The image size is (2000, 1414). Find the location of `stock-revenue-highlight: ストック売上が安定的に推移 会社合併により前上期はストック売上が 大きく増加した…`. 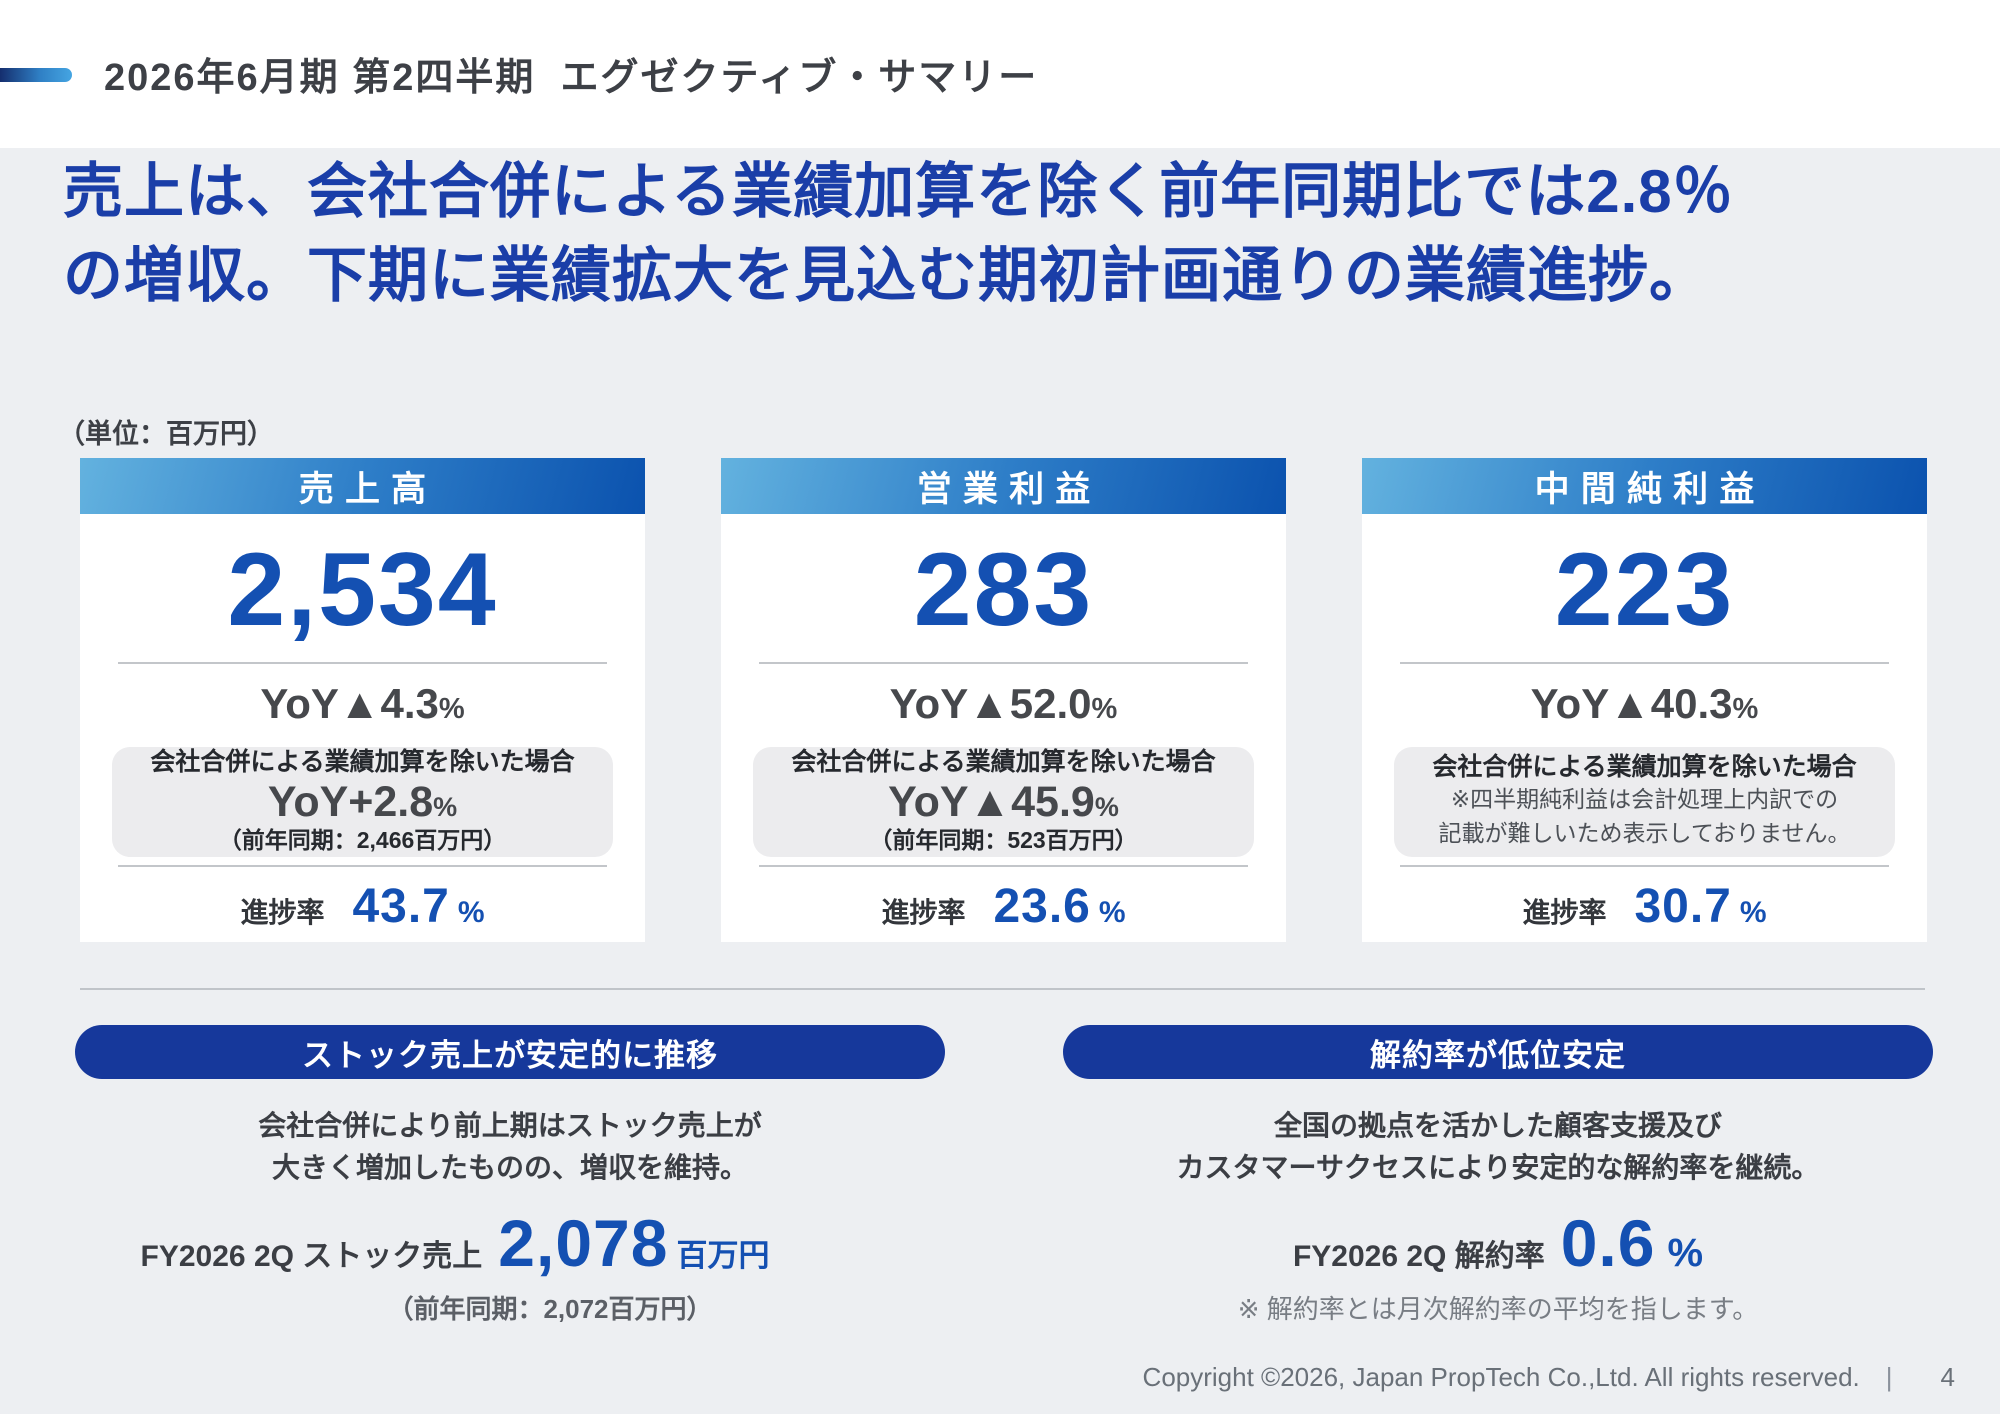

stock-revenue-highlight: ストック売上が安定的に推移 会社合併により前上期はストック売上が 大きく増加した… is located at coordinates (510, 1175).